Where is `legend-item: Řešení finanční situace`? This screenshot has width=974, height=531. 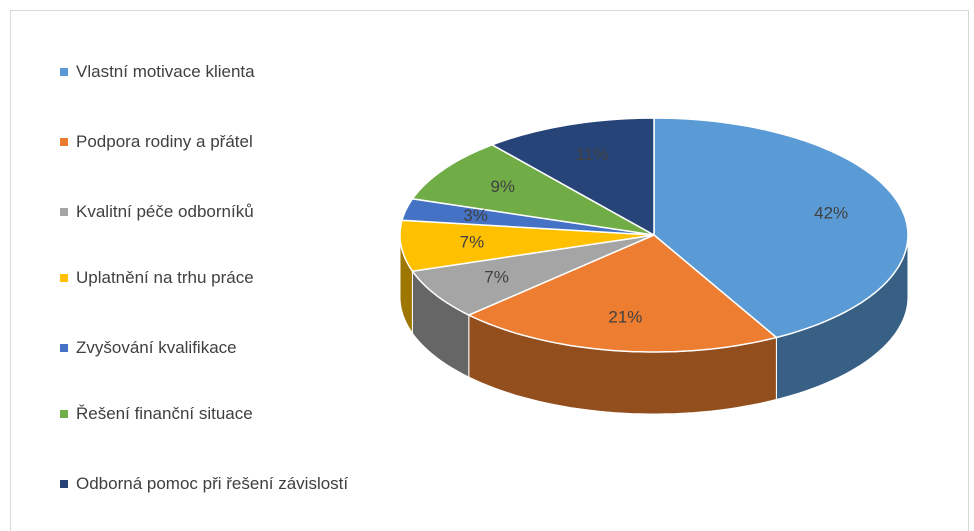 legend-item: Řešení finanční situace is located at coordinates (205, 414).